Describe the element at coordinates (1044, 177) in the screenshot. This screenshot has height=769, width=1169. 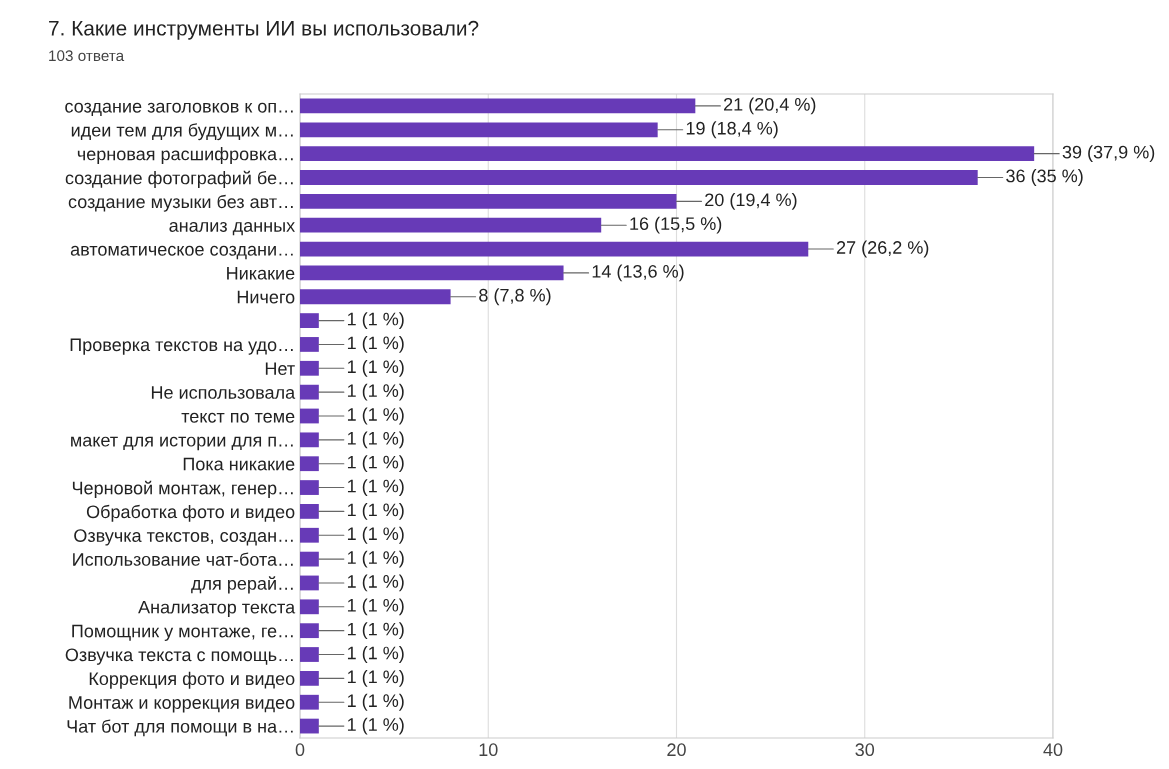
I see `data-label: 36 (35 %)` at that location.